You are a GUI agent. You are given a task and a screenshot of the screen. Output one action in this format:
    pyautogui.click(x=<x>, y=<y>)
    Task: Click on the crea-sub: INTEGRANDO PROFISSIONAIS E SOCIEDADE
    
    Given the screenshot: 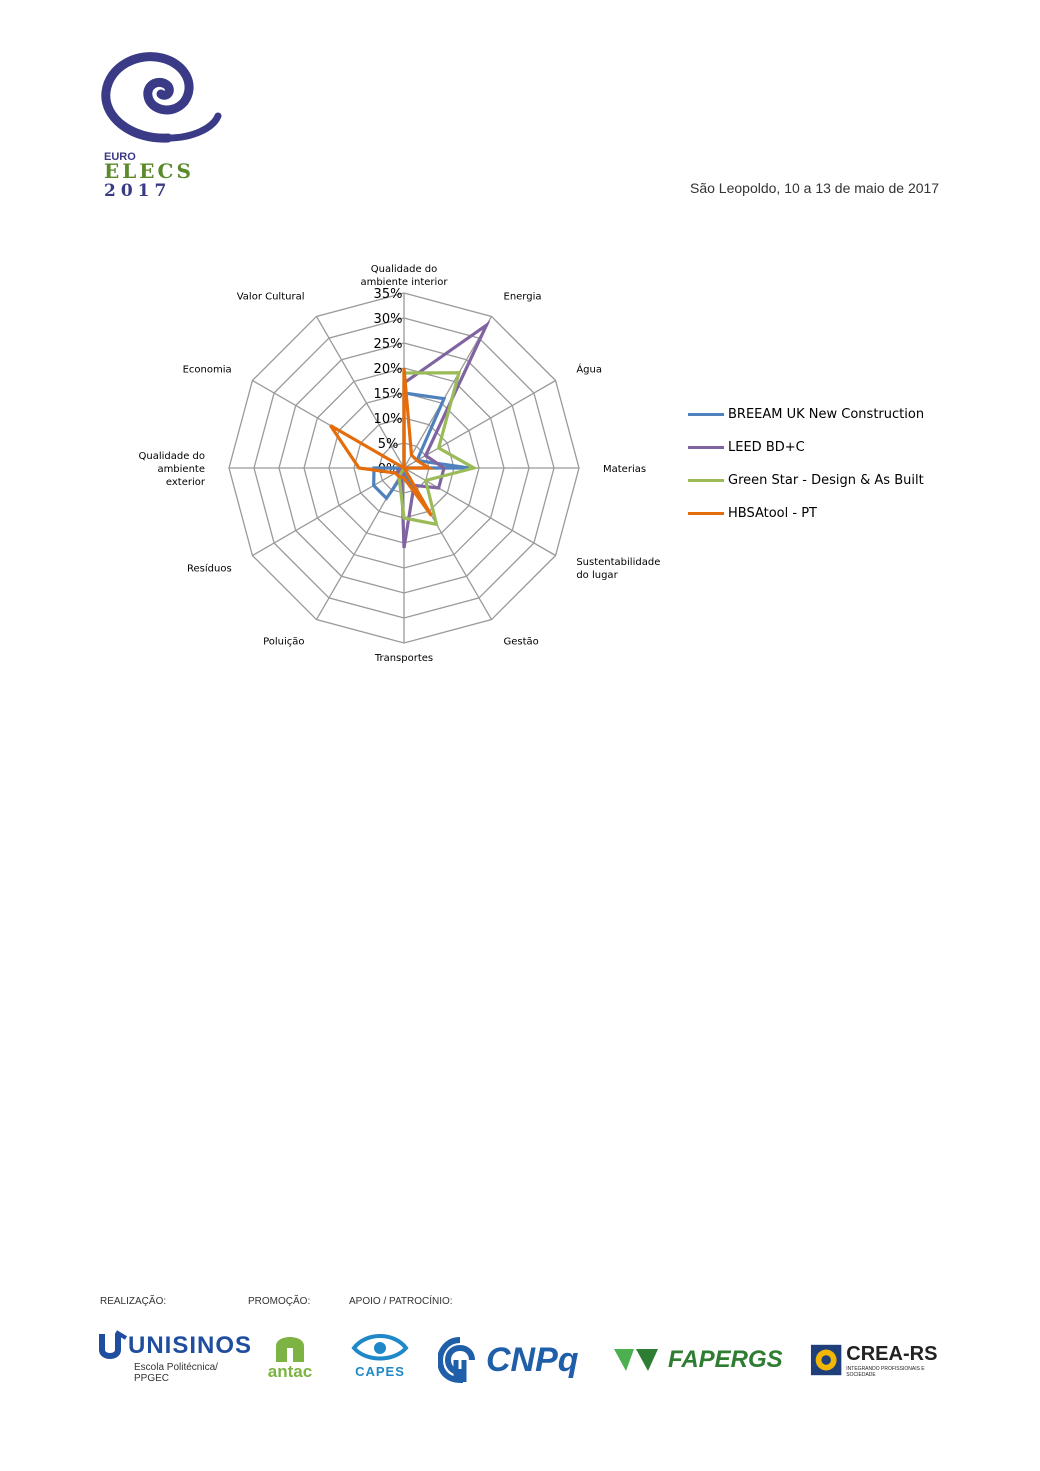 What is the action you would take?
    pyautogui.click(x=885, y=1371)
    